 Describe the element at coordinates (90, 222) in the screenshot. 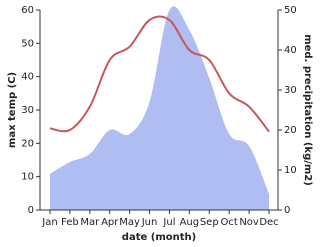

I see `x-tick-label: Mar` at that location.